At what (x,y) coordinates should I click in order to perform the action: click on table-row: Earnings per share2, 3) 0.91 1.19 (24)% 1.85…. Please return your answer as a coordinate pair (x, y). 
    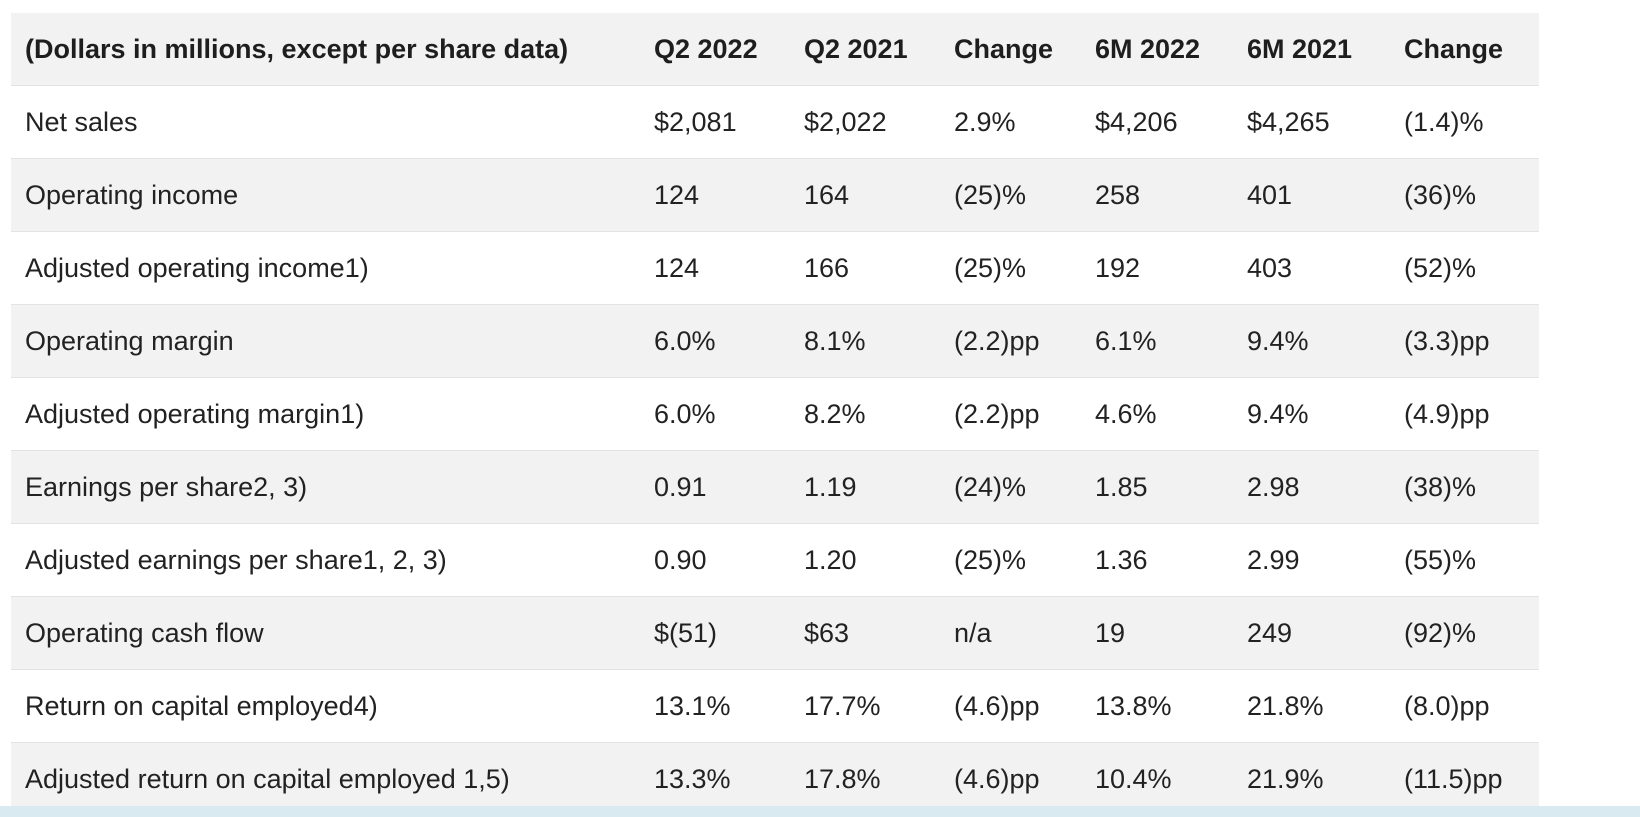
    Looking at the image, I should click on (775, 487).